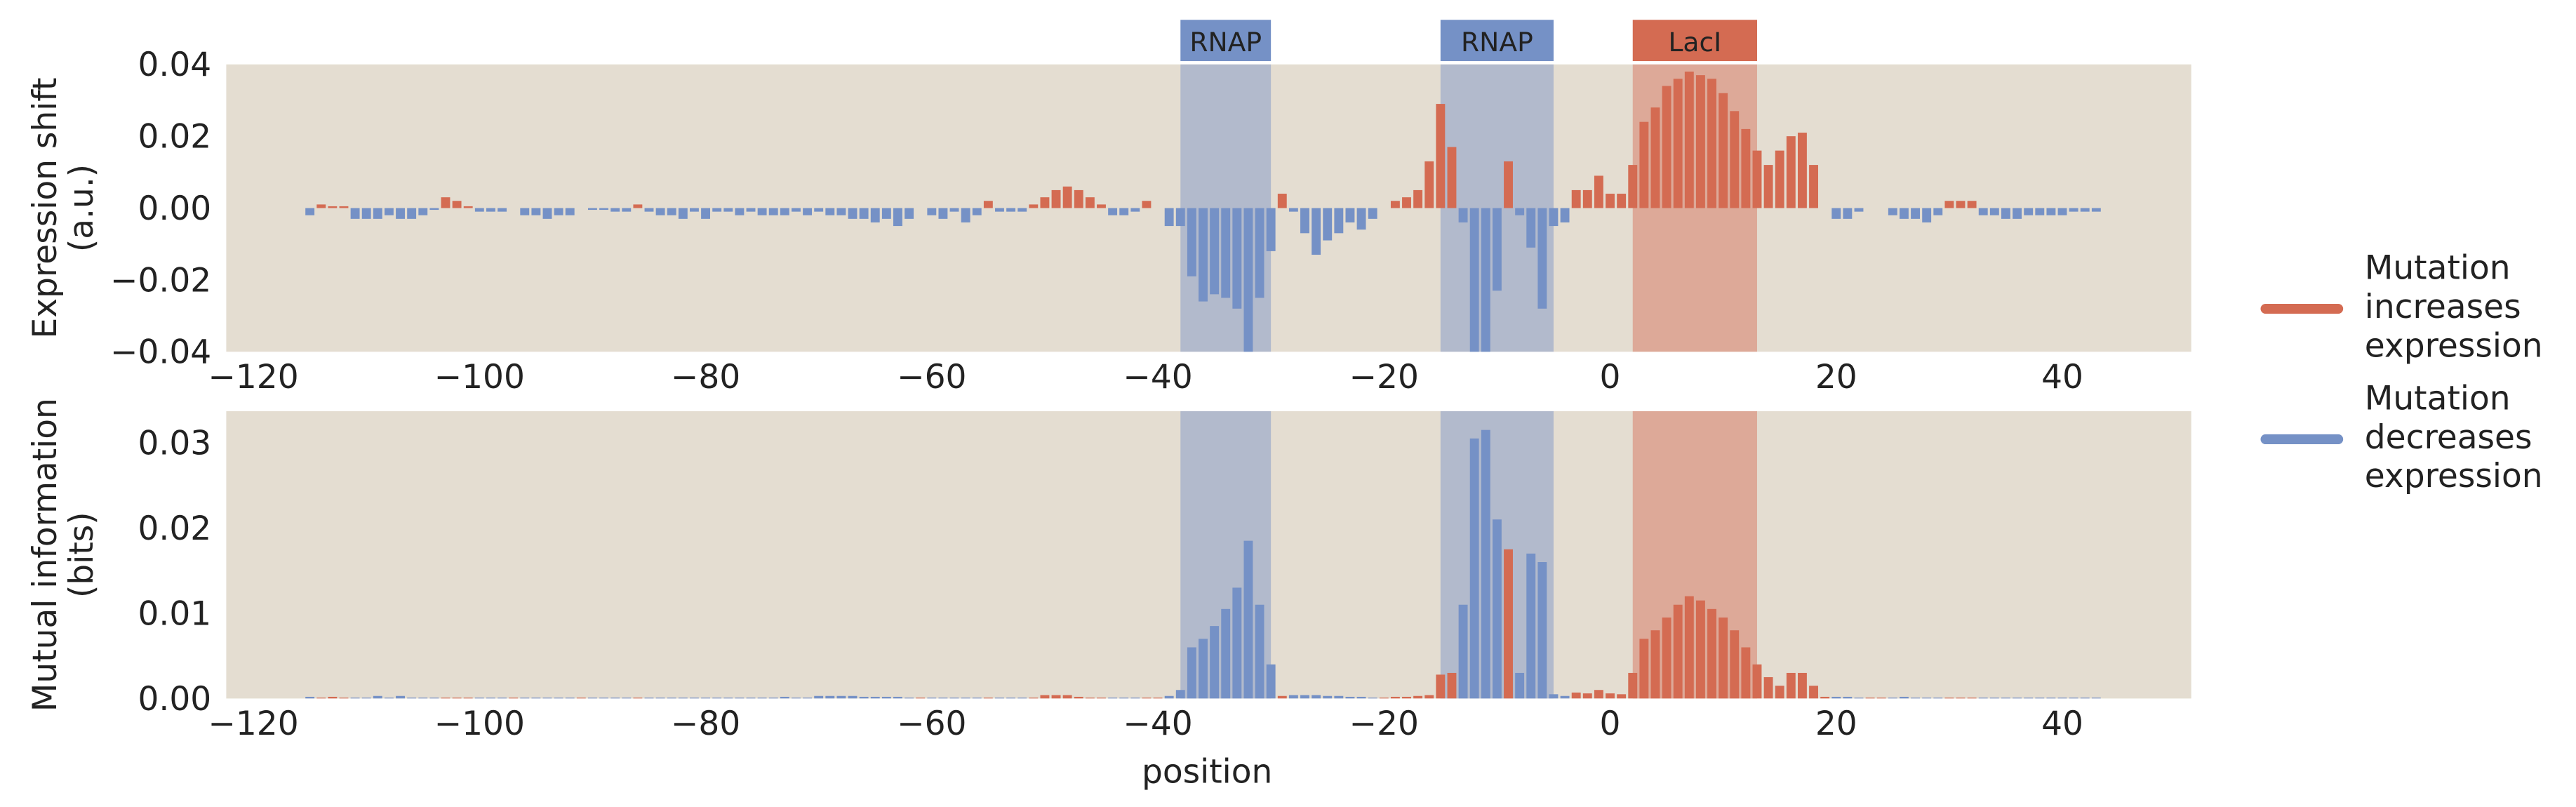 The height and width of the screenshot is (807, 2576). What do you see at coordinates (2454, 476) in the screenshot?
I see `legend-label-line: expression` at bounding box center [2454, 476].